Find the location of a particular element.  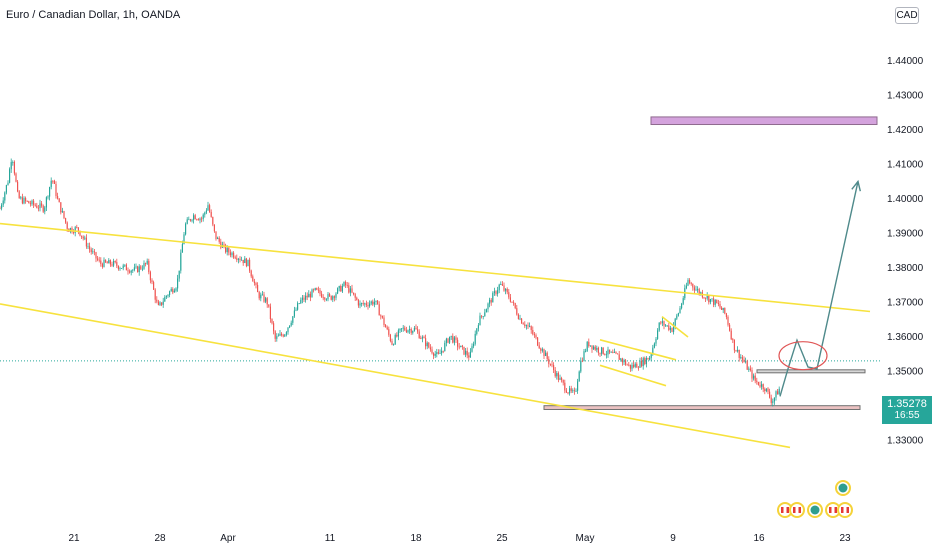

small-flag is located at coordinates (675, 327).